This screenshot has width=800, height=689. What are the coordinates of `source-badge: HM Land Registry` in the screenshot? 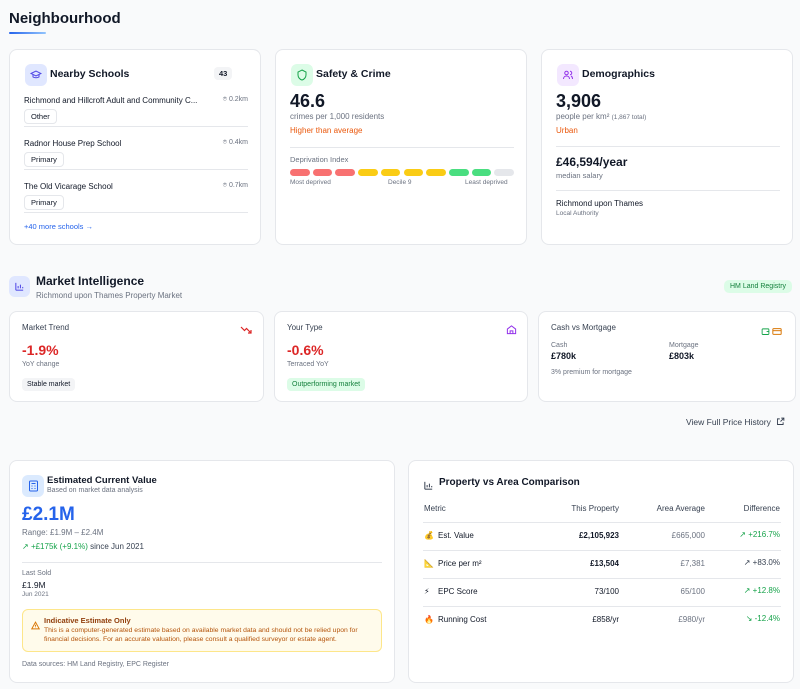 It's located at (758, 286).